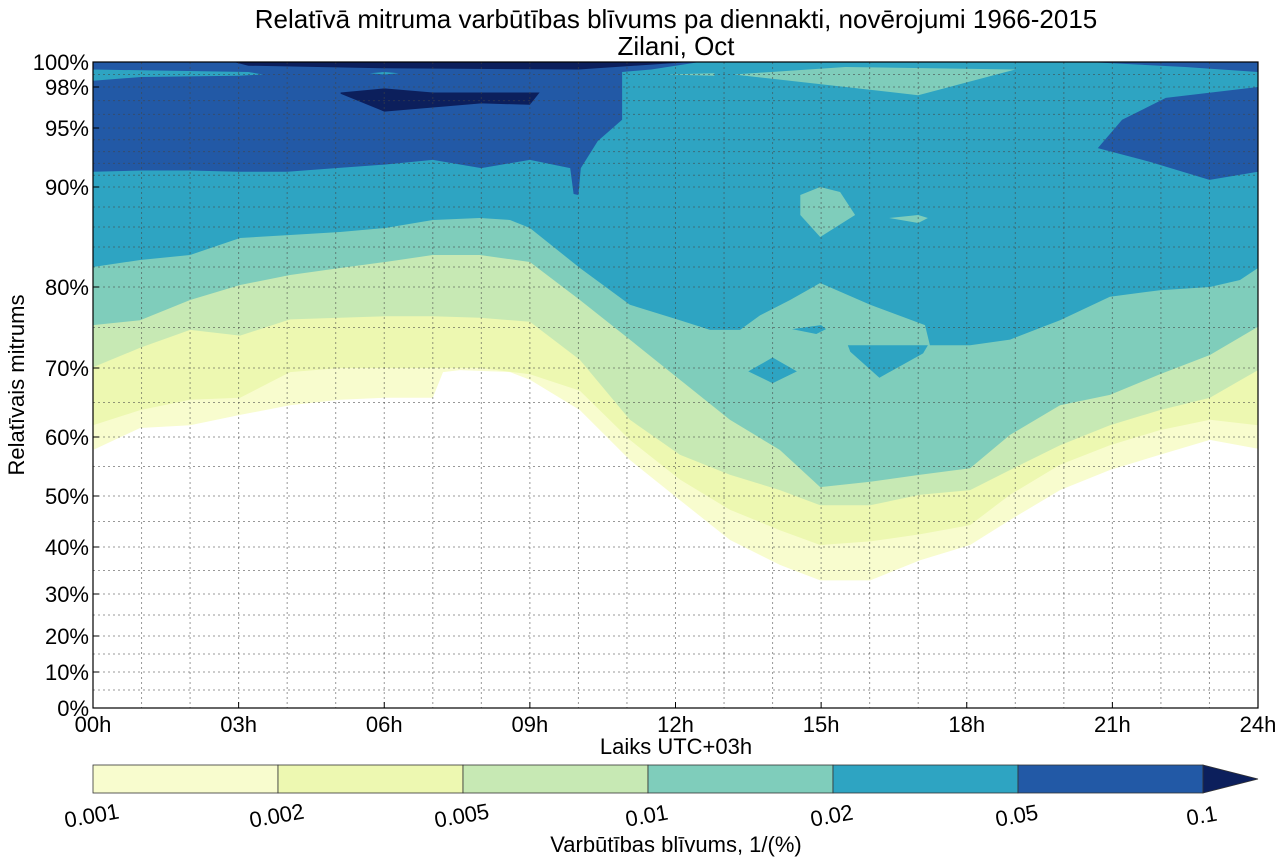 The height and width of the screenshot is (863, 1284). What do you see at coordinates (67, 287) in the screenshot?
I see `y-tick-label: 80%` at bounding box center [67, 287].